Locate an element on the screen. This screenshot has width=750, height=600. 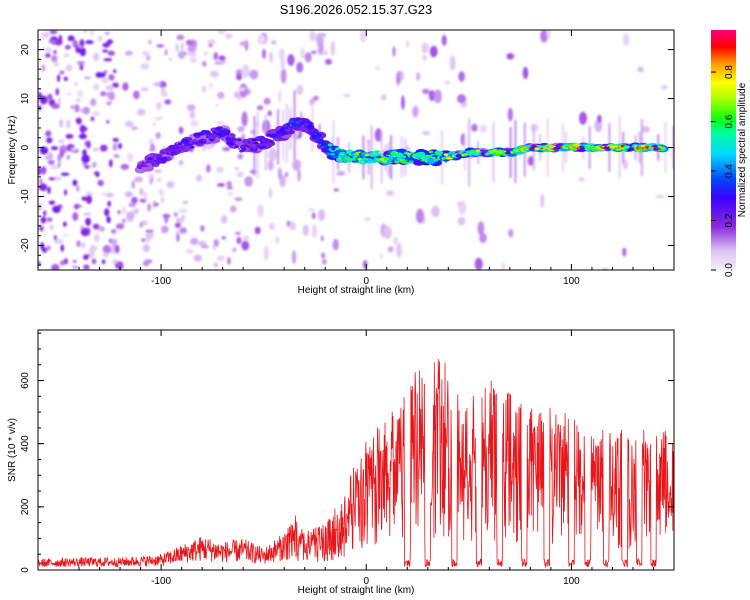
spectrogram-y-tick-label: -20 is located at coordinates (25, 245).